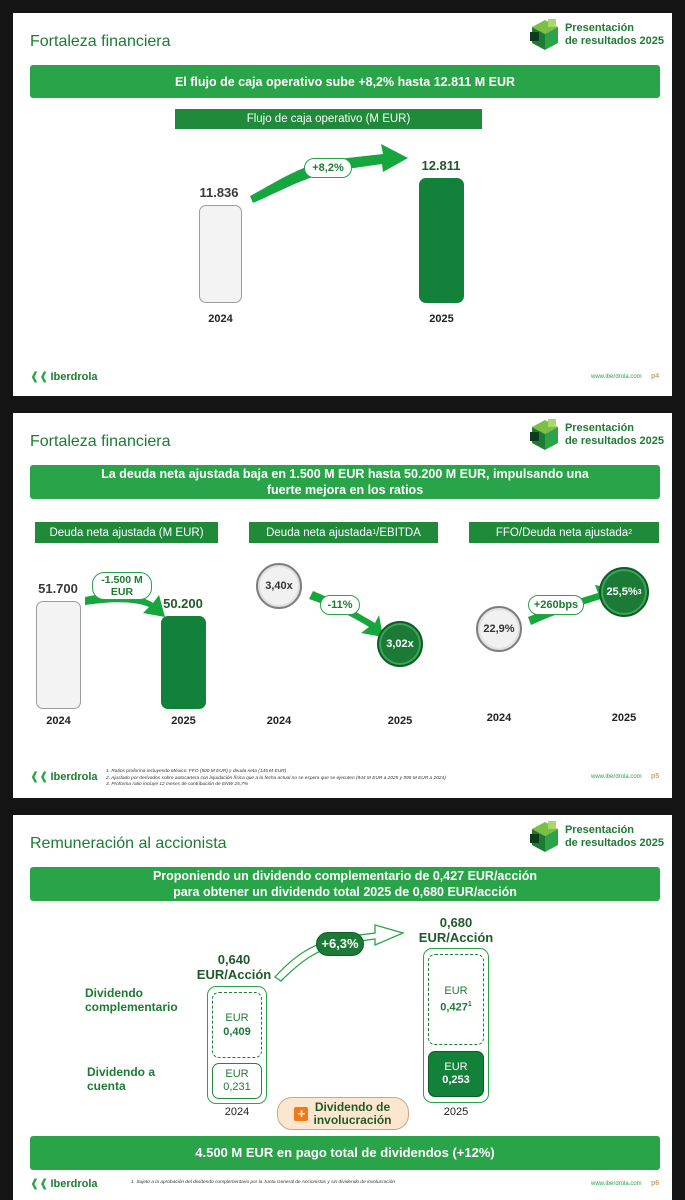 The height and width of the screenshot is (1200, 685). I want to click on page-number: p5, so click(655, 776).